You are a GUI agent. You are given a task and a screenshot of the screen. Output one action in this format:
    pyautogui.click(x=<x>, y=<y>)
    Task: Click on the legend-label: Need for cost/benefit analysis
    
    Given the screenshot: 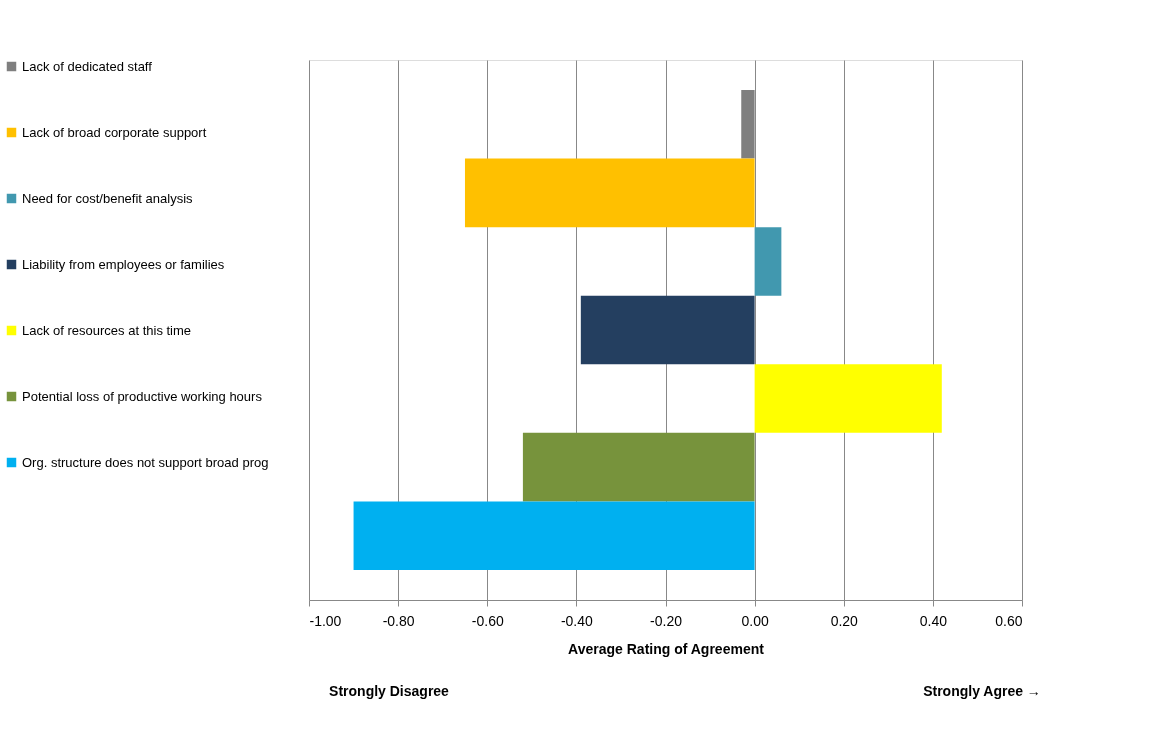 What is the action you would take?
    pyautogui.click(x=108, y=198)
    